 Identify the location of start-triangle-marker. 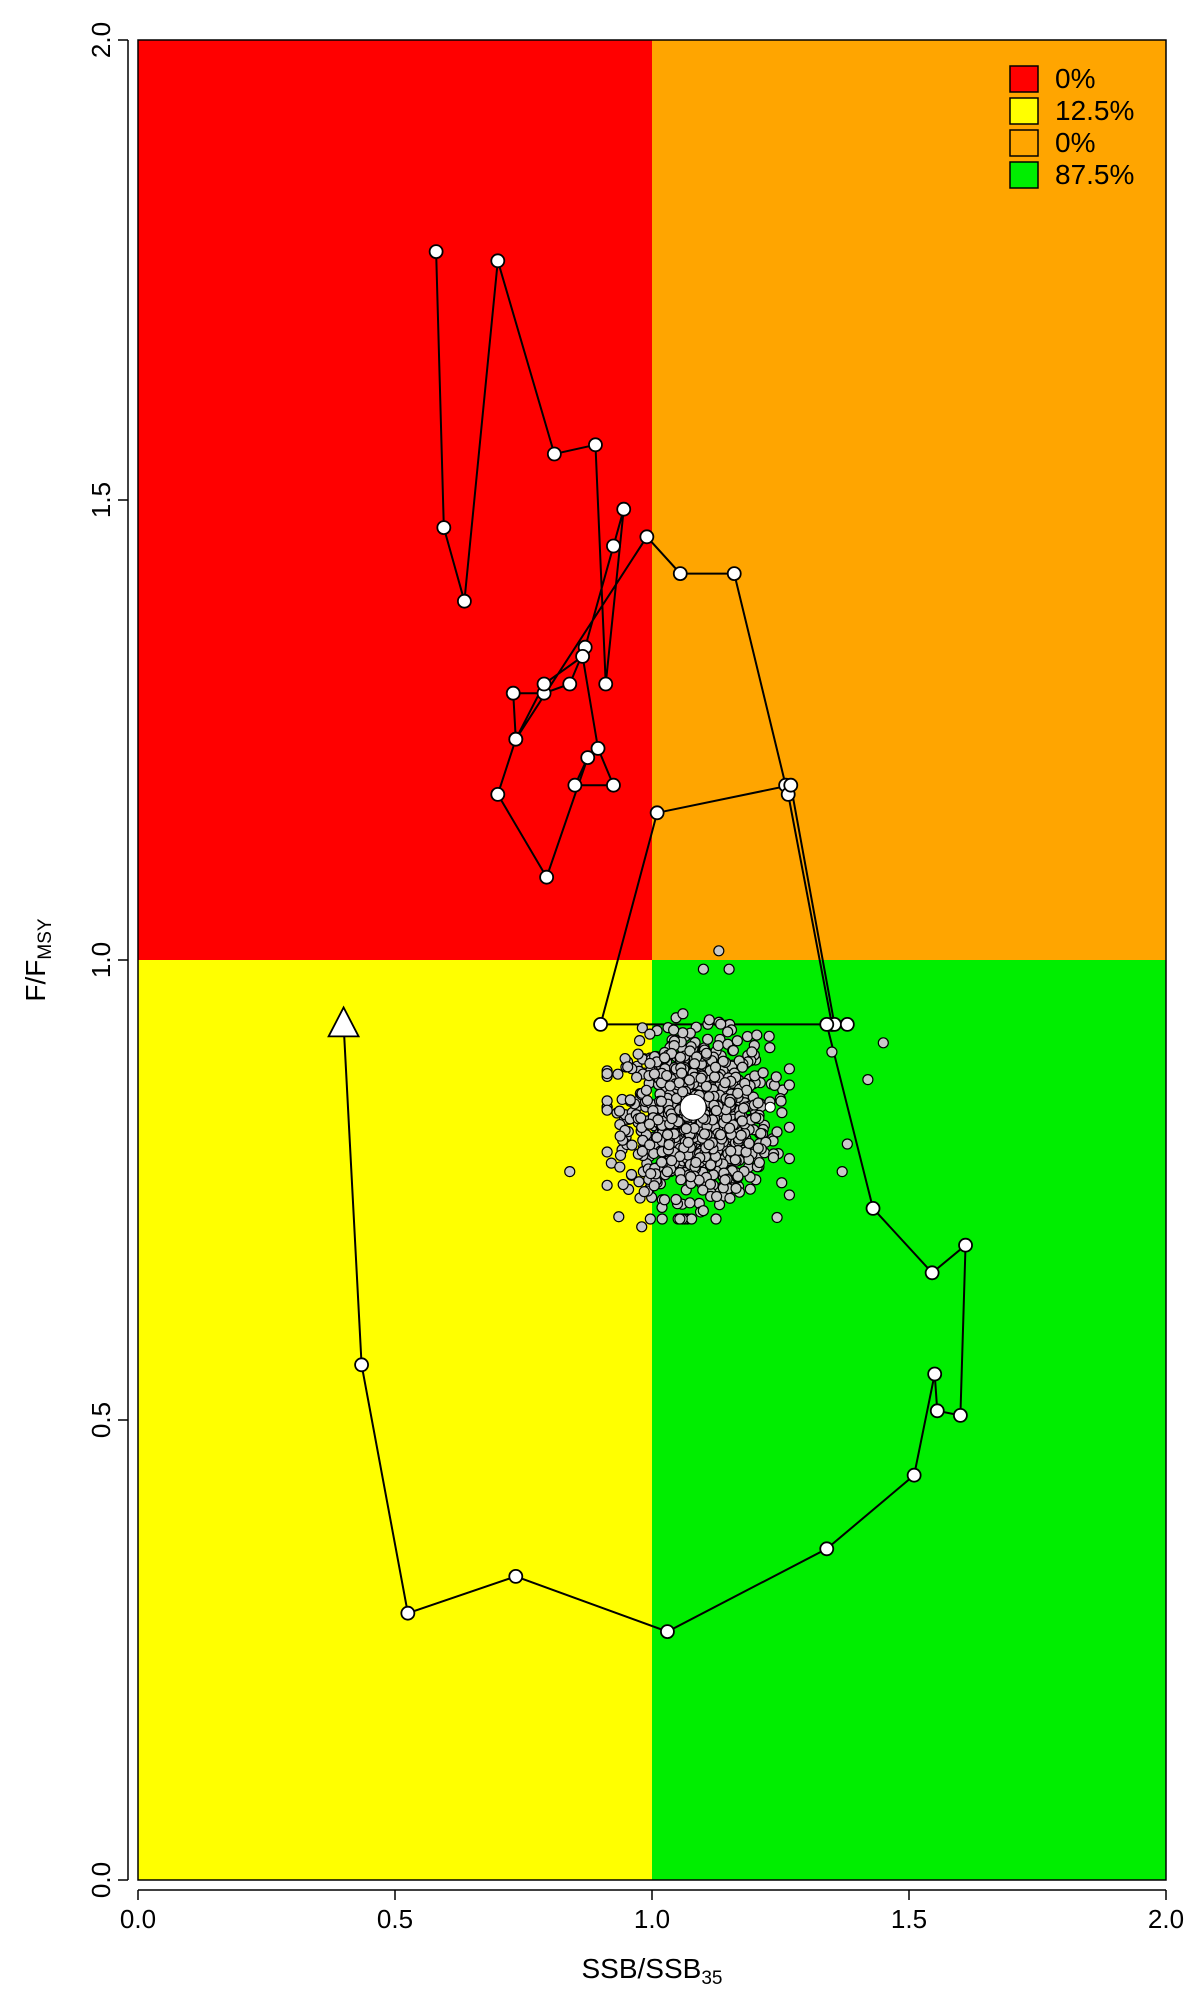
(344, 1021).